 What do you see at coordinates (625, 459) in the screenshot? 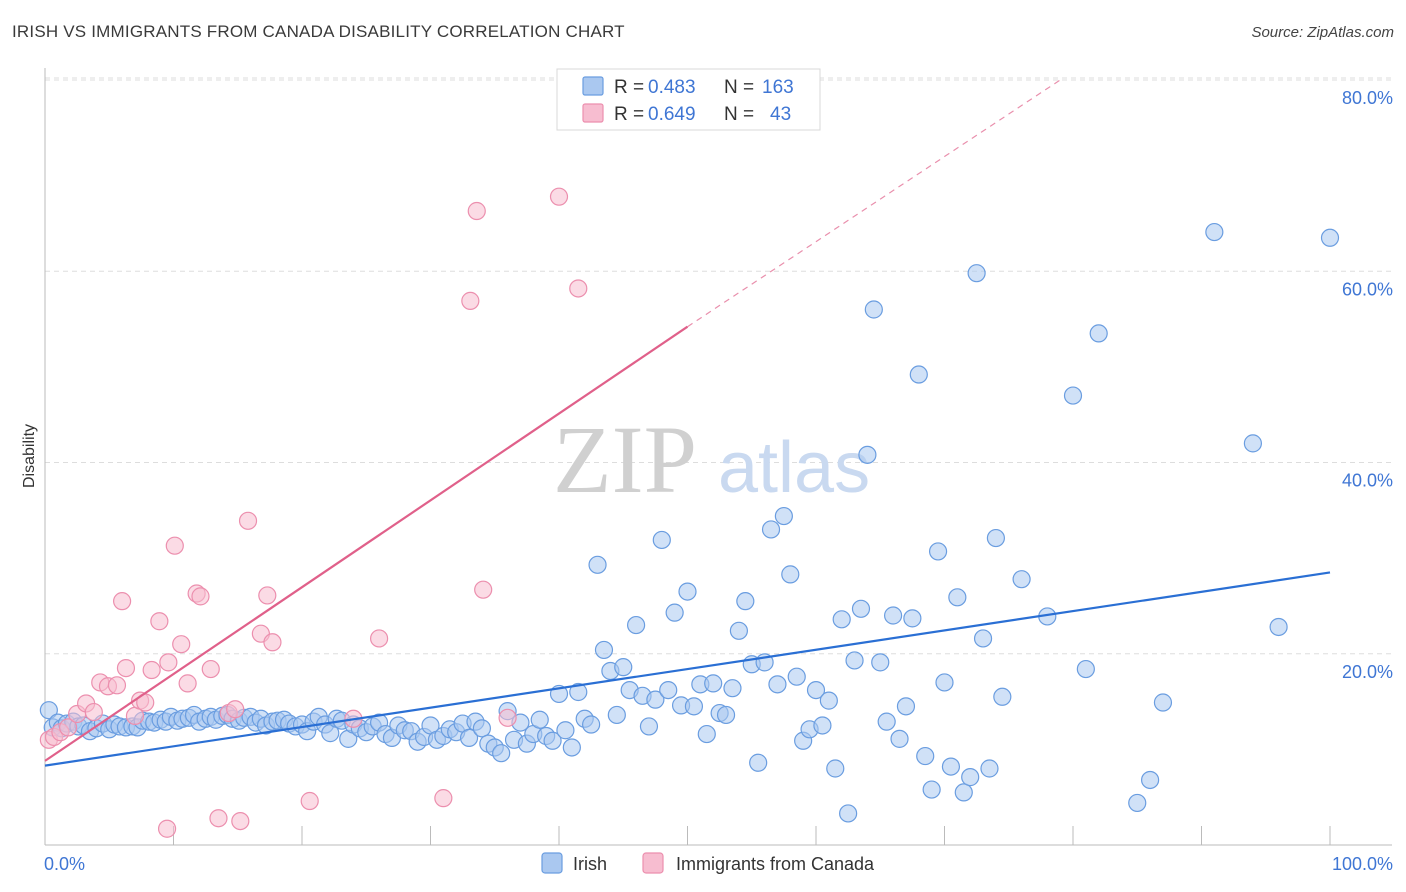
I see `watermark-zip: ZIP` at bounding box center [625, 459].